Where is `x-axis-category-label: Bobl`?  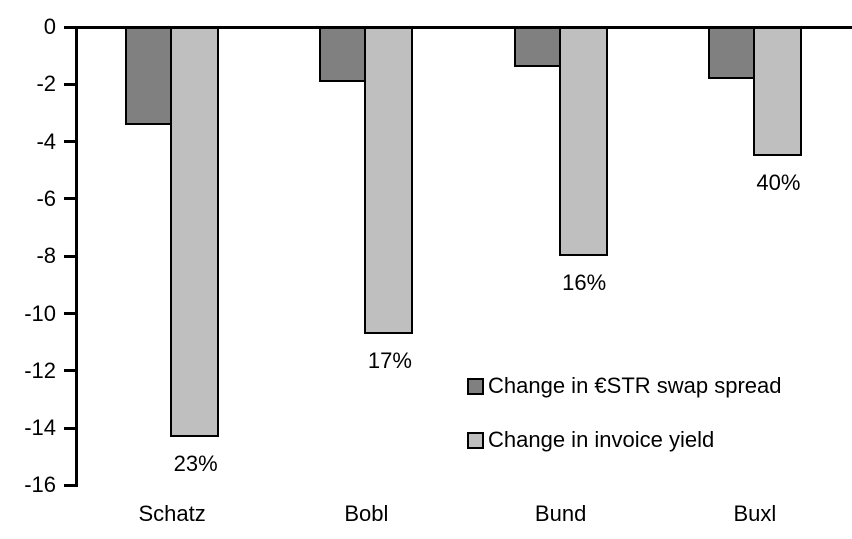 x-axis-category-label: Bobl is located at coordinates (366, 513).